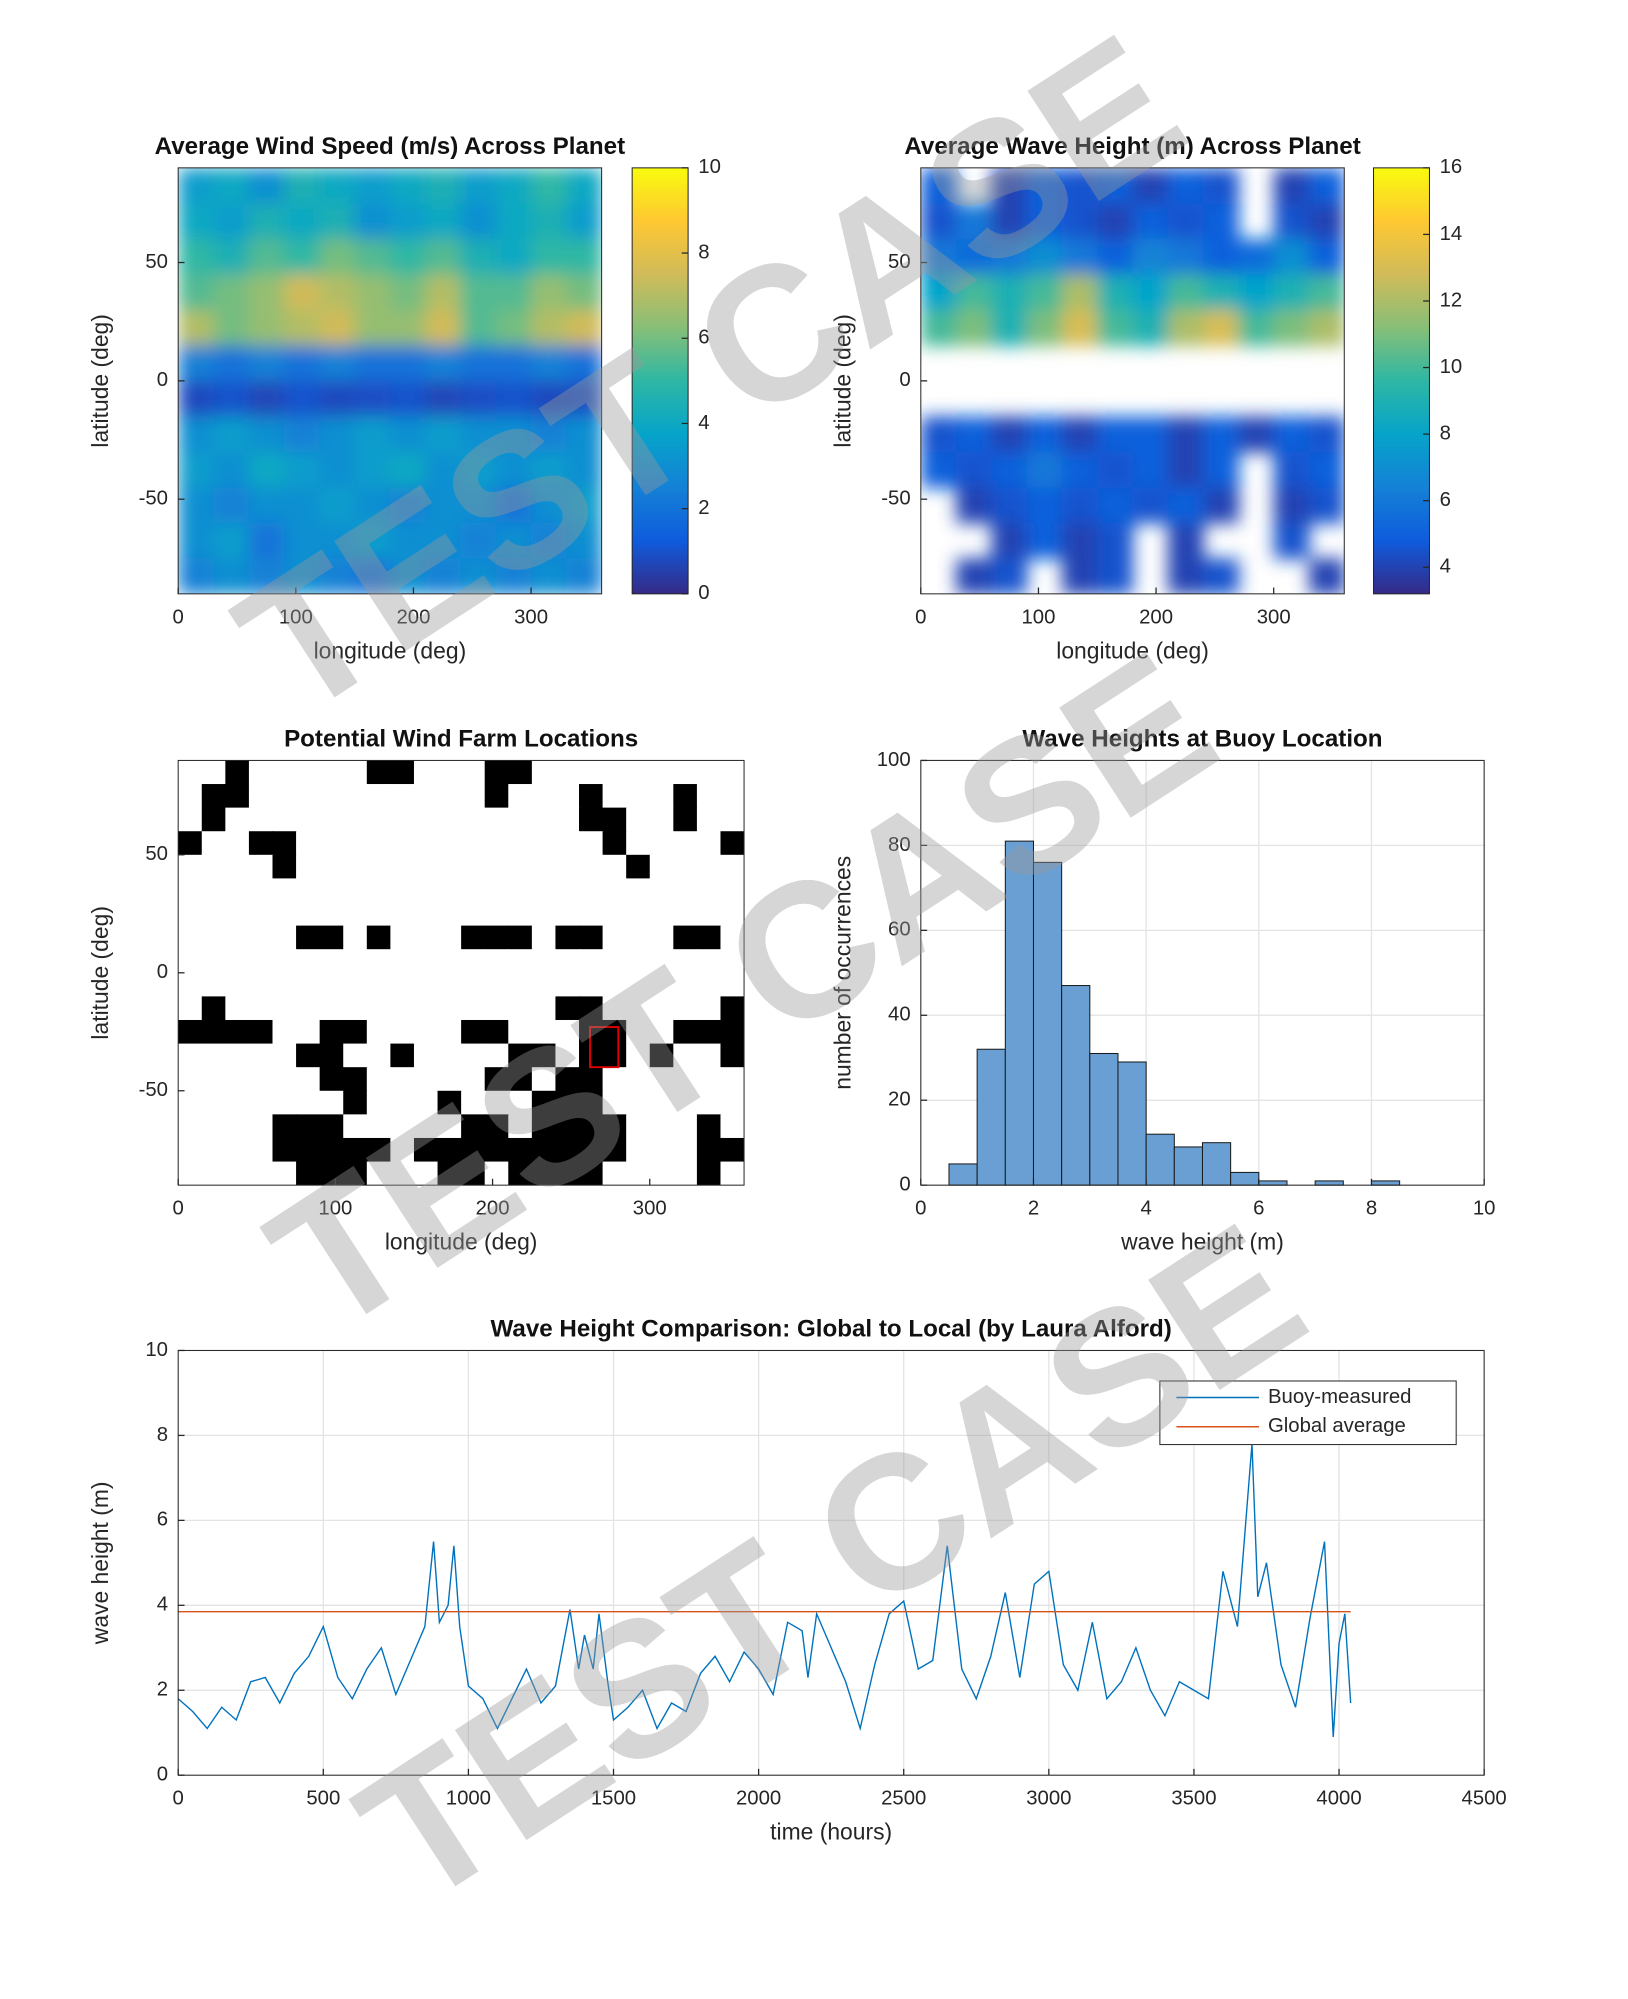 Image resolution: width=1628 pixels, height=1999 pixels. What do you see at coordinates (1308, 1413) in the screenshot?
I see `legend-box` at bounding box center [1308, 1413].